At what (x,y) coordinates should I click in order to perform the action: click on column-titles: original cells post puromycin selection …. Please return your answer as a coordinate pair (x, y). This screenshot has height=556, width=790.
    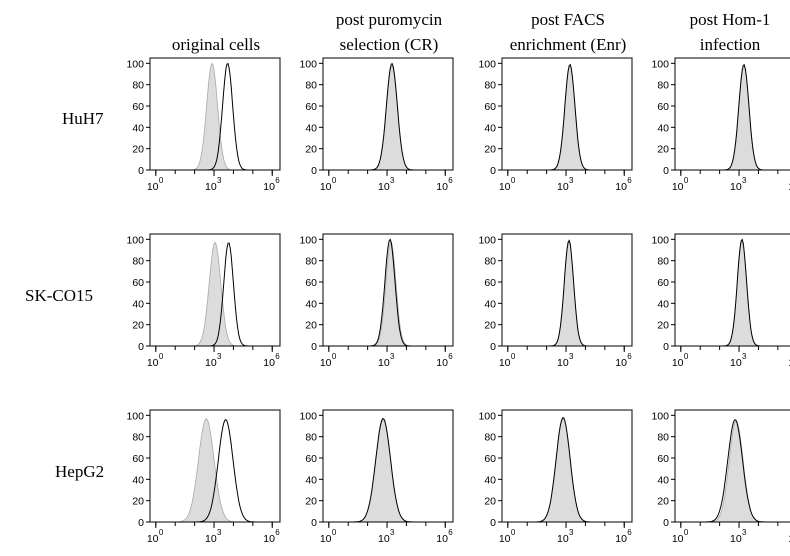
    Looking at the image, I should click on (471, 32).